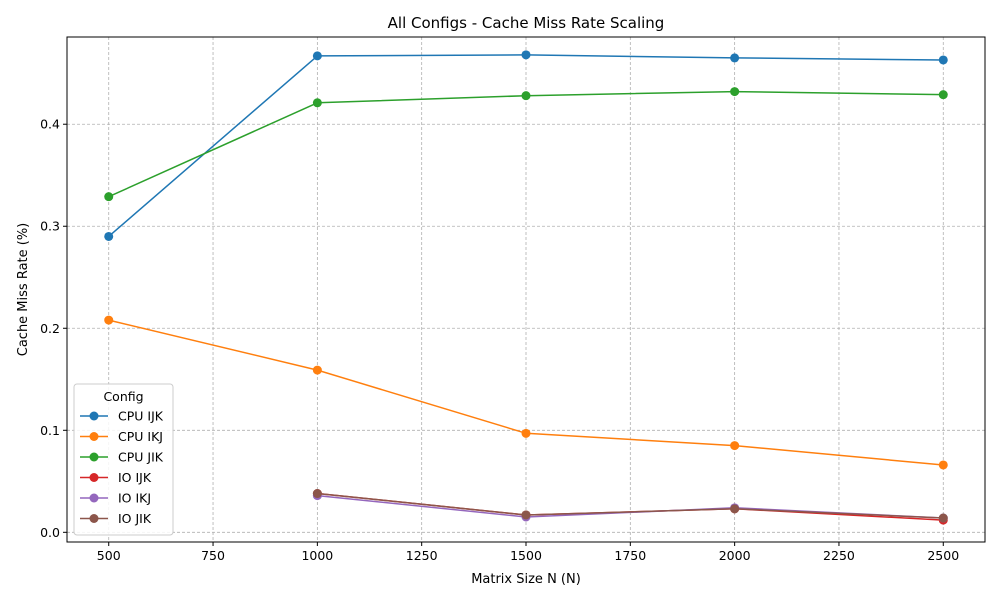 The width and height of the screenshot is (1000, 600). Describe the element at coordinates (526, 555) in the screenshot. I see `x-tick-label: 1500` at that location.